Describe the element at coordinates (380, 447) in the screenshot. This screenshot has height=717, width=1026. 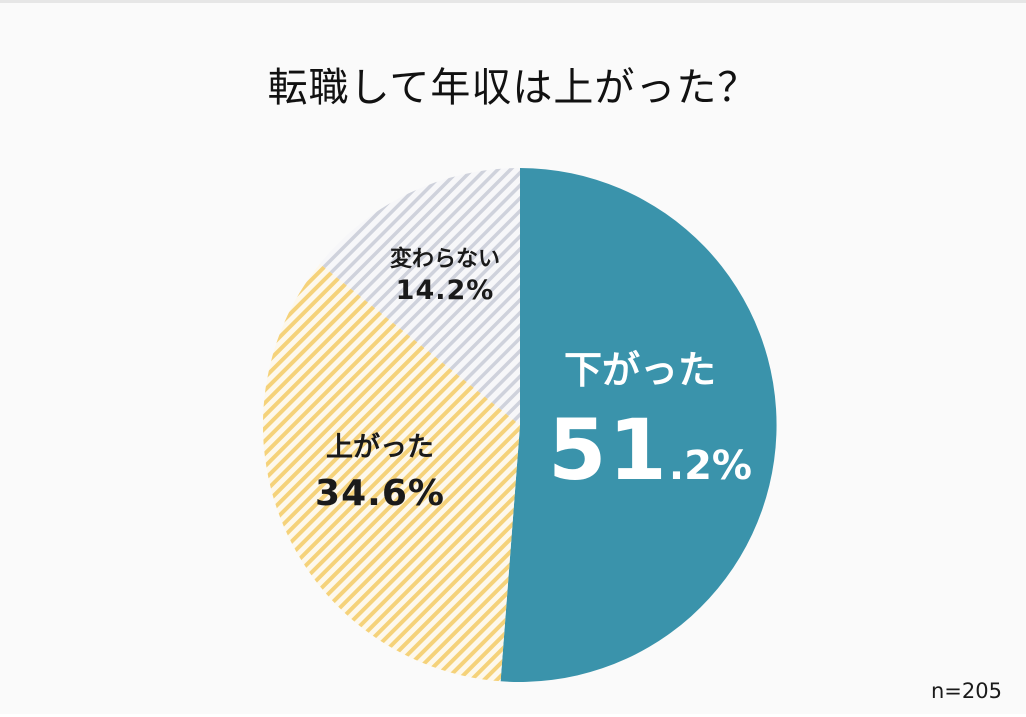
I see `slice-up-label: 上がった` at that location.